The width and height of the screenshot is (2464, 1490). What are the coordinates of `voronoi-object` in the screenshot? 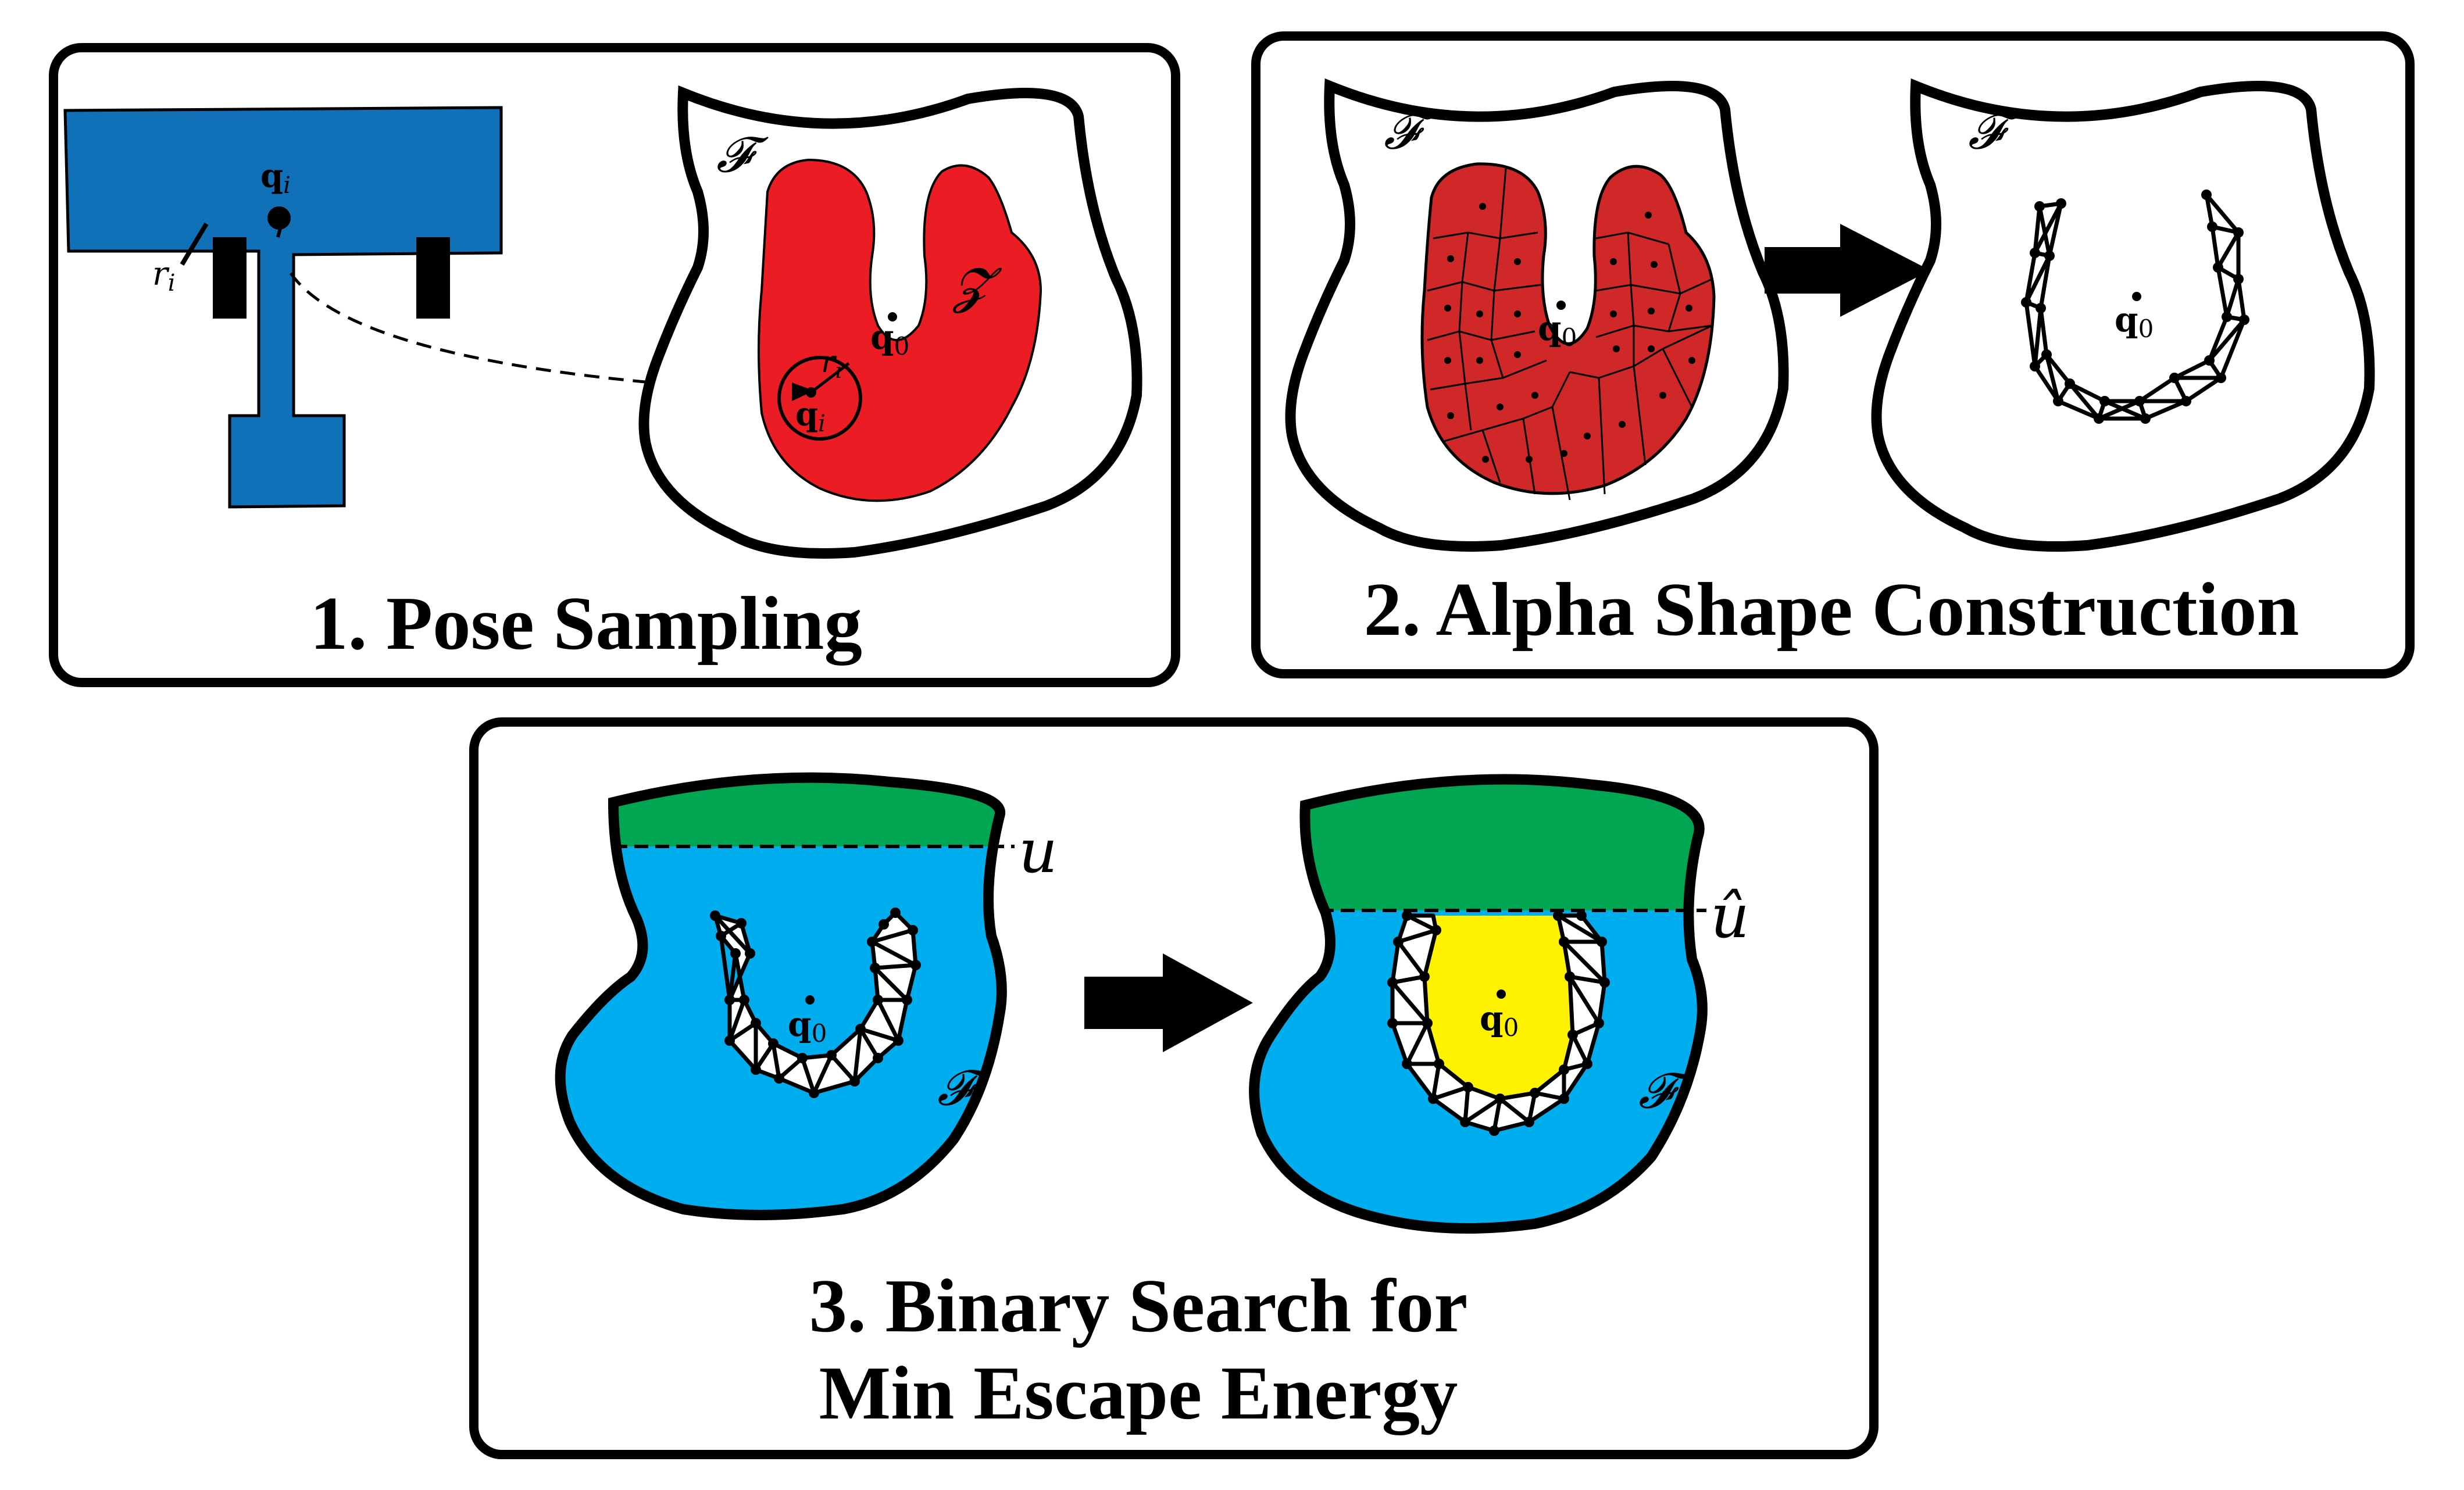 It's located at (1568, 328).